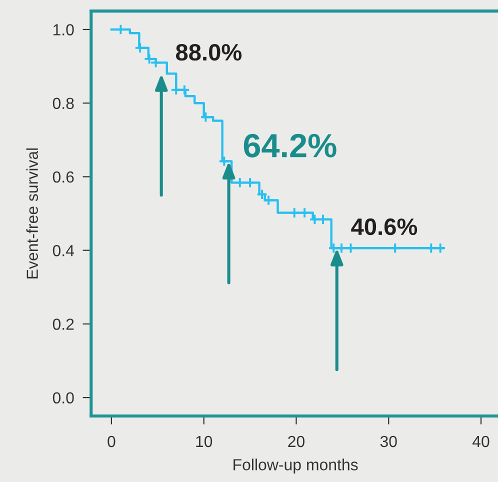 Image resolution: width=498 pixels, height=482 pixels. I want to click on y-tick-label: 1.0, so click(63, 30).